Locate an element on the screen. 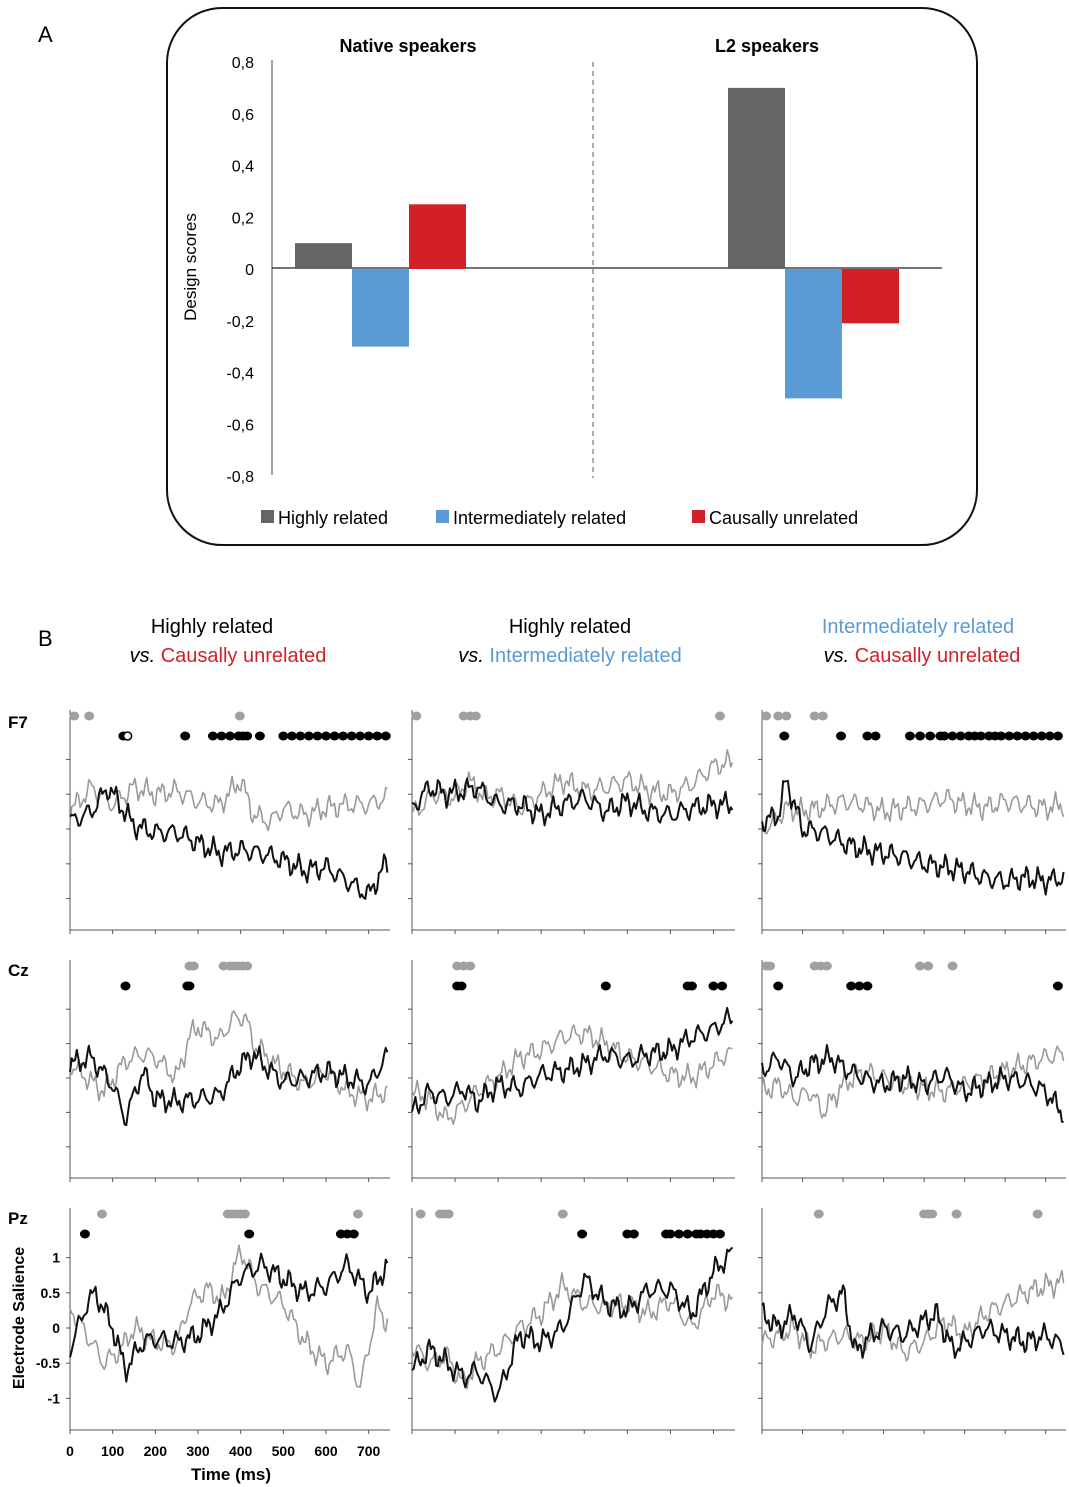 Image resolution: width=1069 pixels, height=1487 pixels. a-ytick-label: 0,2 is located at coordinates (243, 218).